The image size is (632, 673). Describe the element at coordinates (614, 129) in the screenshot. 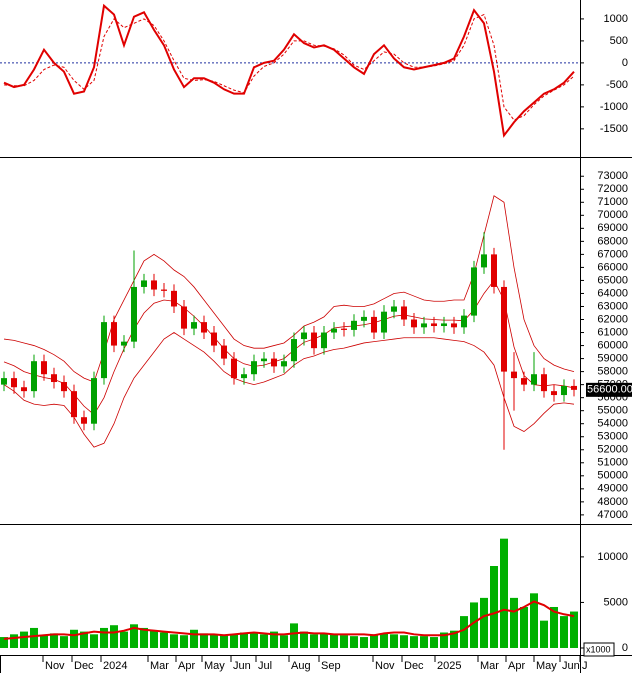

I see `y-tick-label: -1500` at that location.